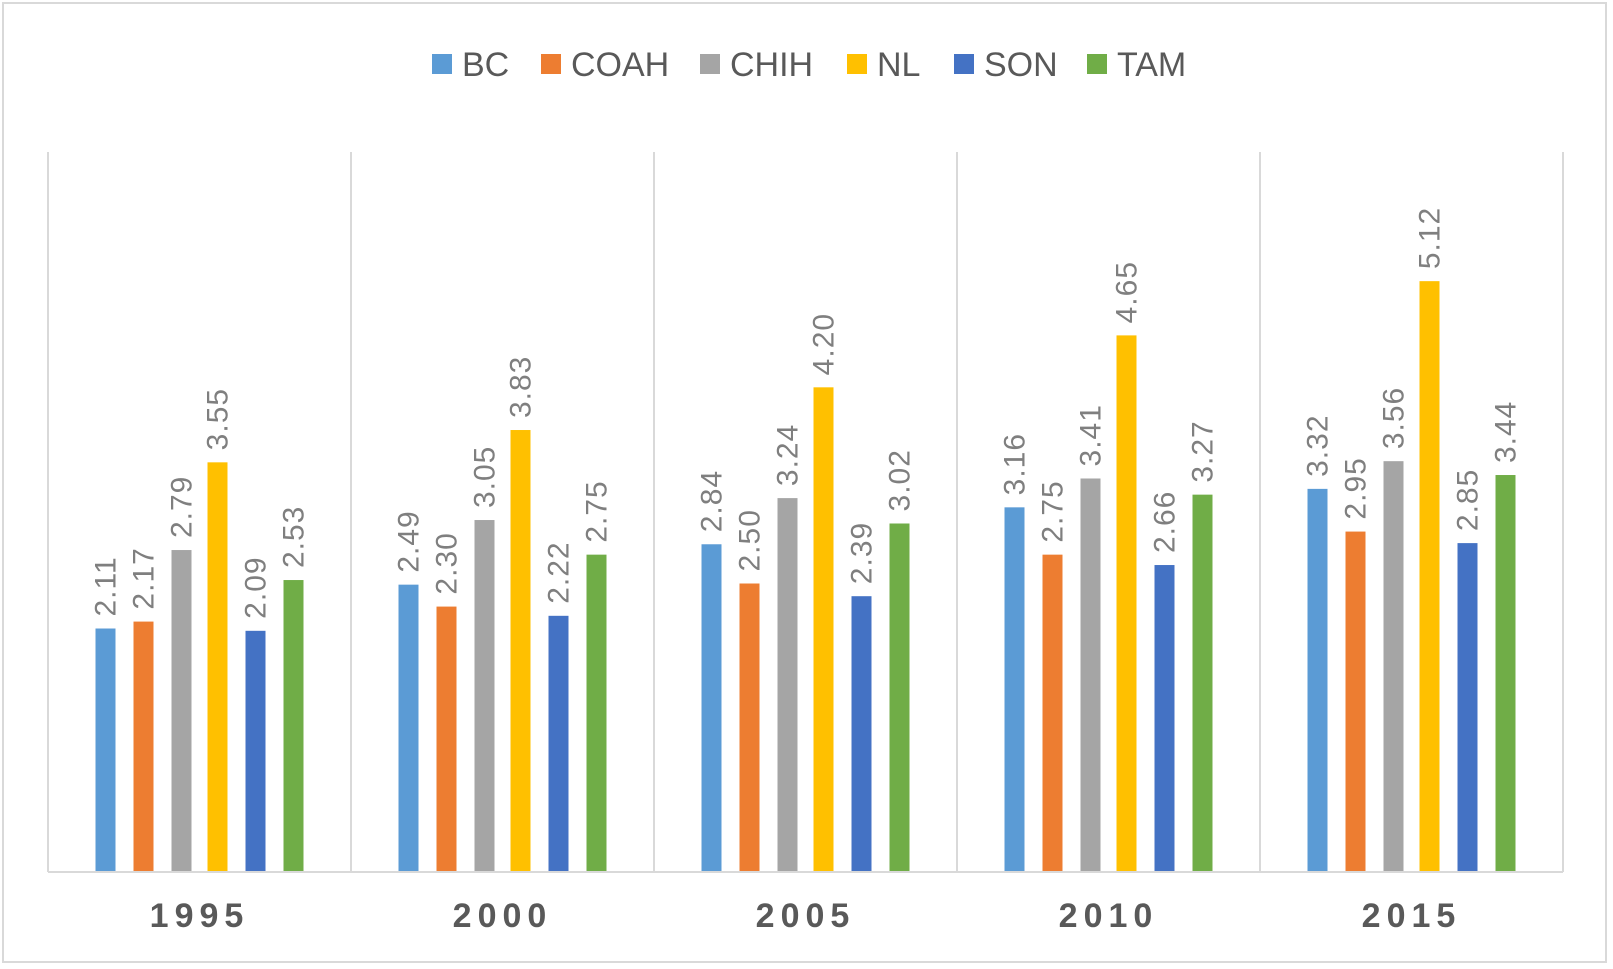 The width and height of the screenshot is (1613, 969). What do you see at coordinates (1356, 488) in the screenshot?
I see `data-label-coah-2015: 2.95` at bounding box center [1356, 488].